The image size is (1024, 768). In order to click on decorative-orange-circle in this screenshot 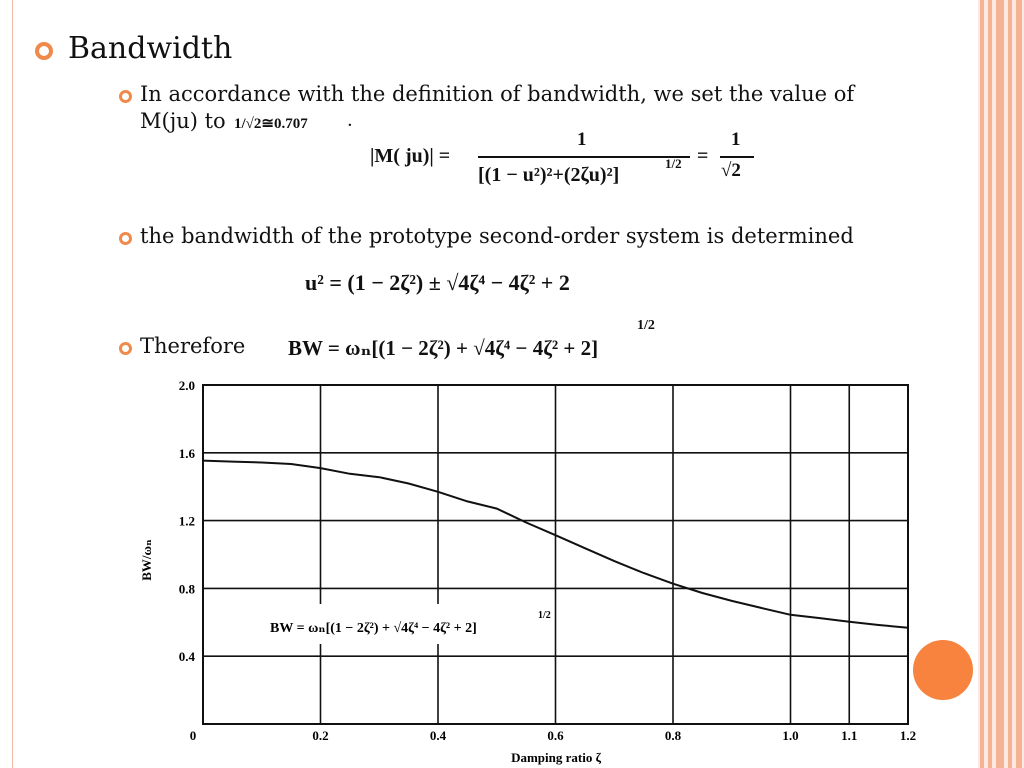, I will do `click(943, 670)`.